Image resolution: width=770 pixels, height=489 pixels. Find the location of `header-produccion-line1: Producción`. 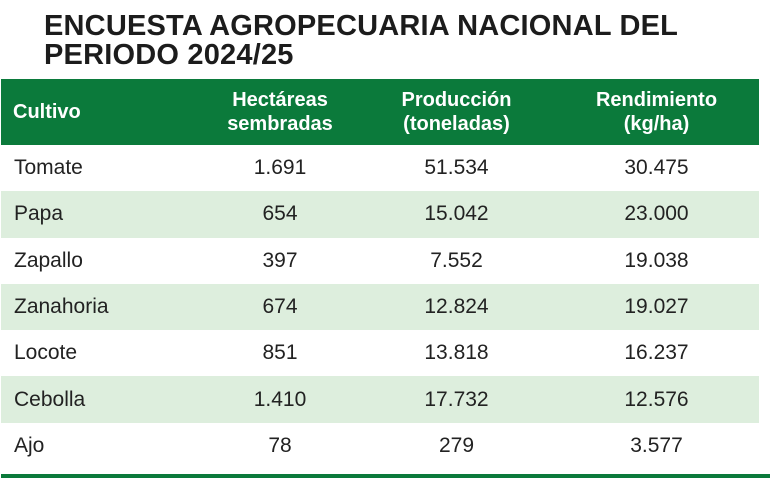

header-produccion-line1: Producción is located at coordinates (456, 100).